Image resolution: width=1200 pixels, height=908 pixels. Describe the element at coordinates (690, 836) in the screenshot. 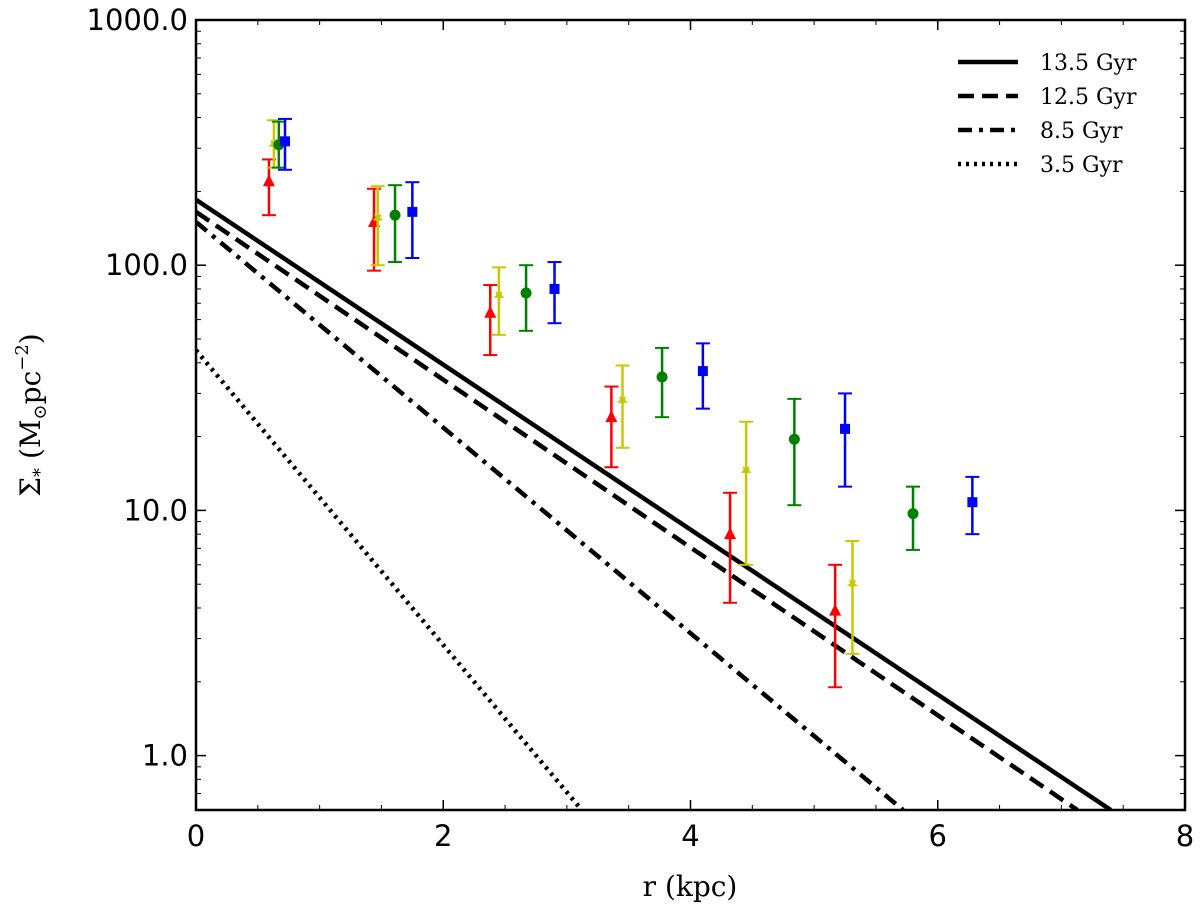

I see `x-tick-label-4: 4` at that location.